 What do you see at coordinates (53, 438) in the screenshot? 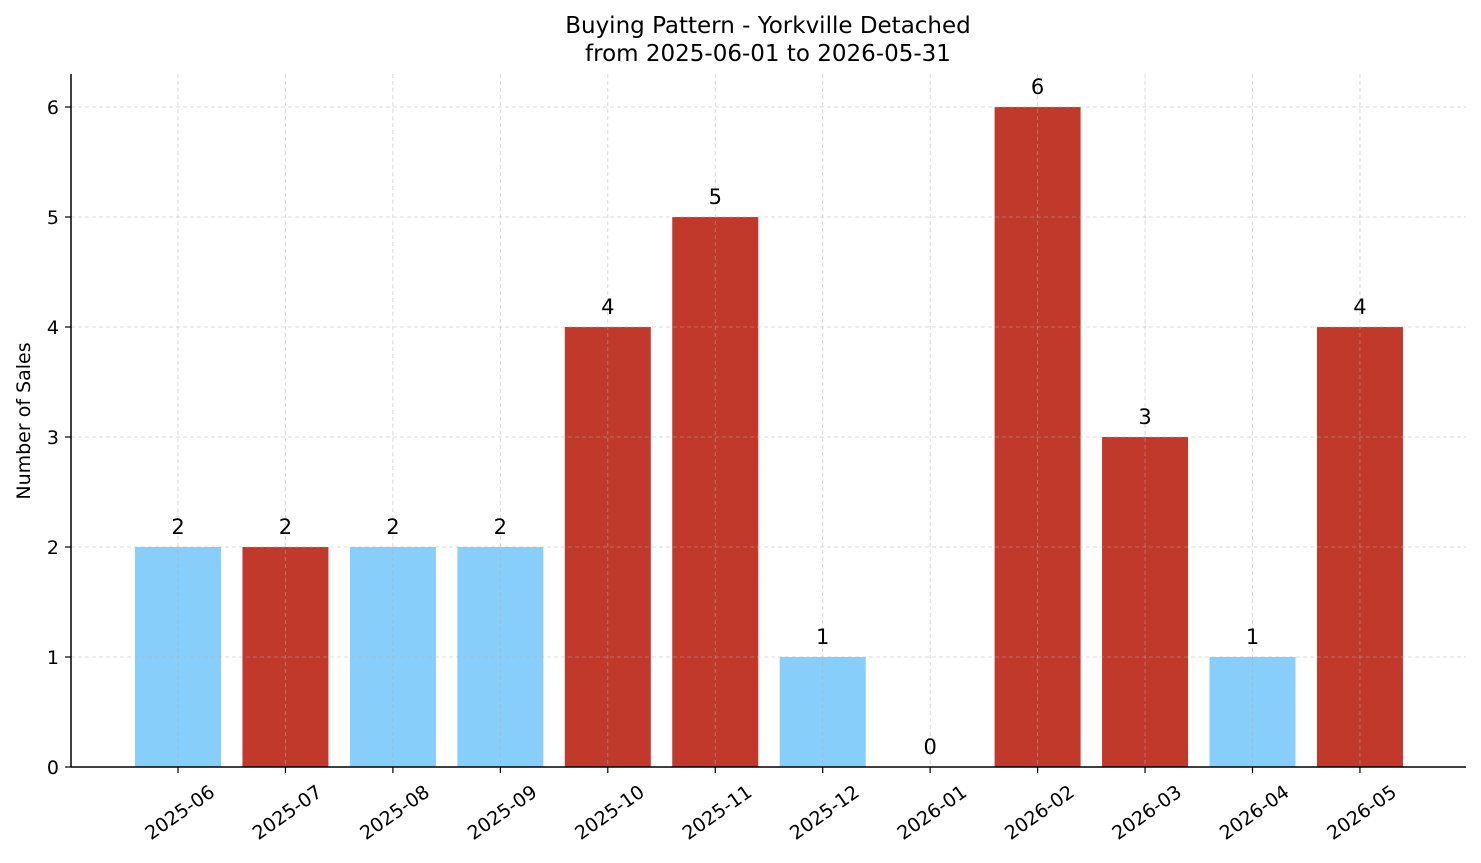
I see `y-tick-label: 3` at bounding box center [53, 438].